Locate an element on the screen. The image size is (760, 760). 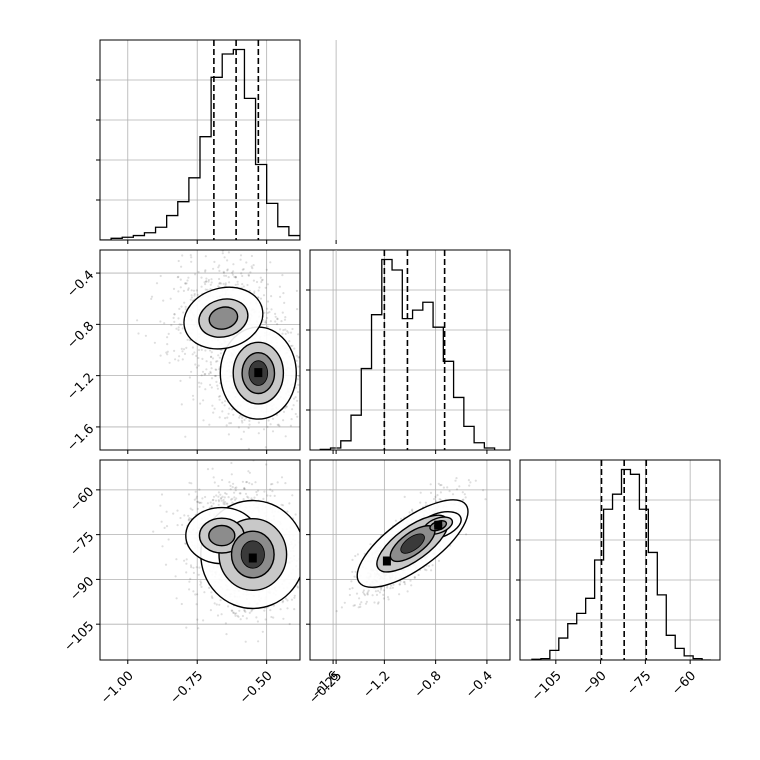
axes-frame is located at coordinates (410, 350).